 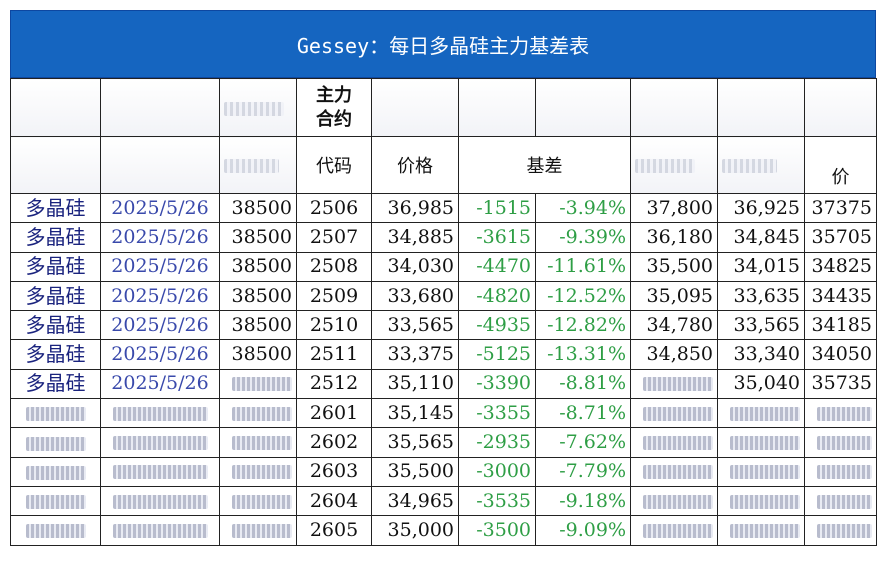 I want to click on cell-high: 34,850, so click(x=674, y=354).